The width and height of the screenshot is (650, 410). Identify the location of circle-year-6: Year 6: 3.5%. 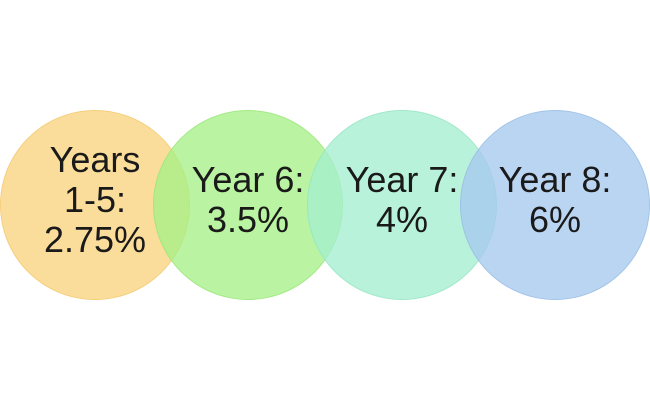
(248, 205).